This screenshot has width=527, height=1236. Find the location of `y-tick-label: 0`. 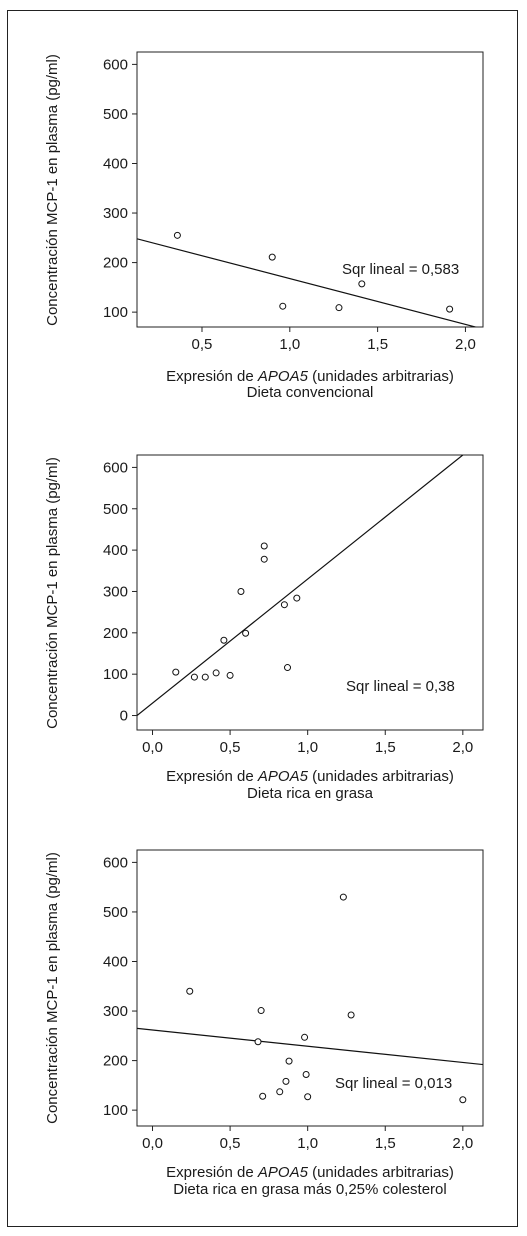

y-tick-label: 0 is located at coordinates (124, 716).